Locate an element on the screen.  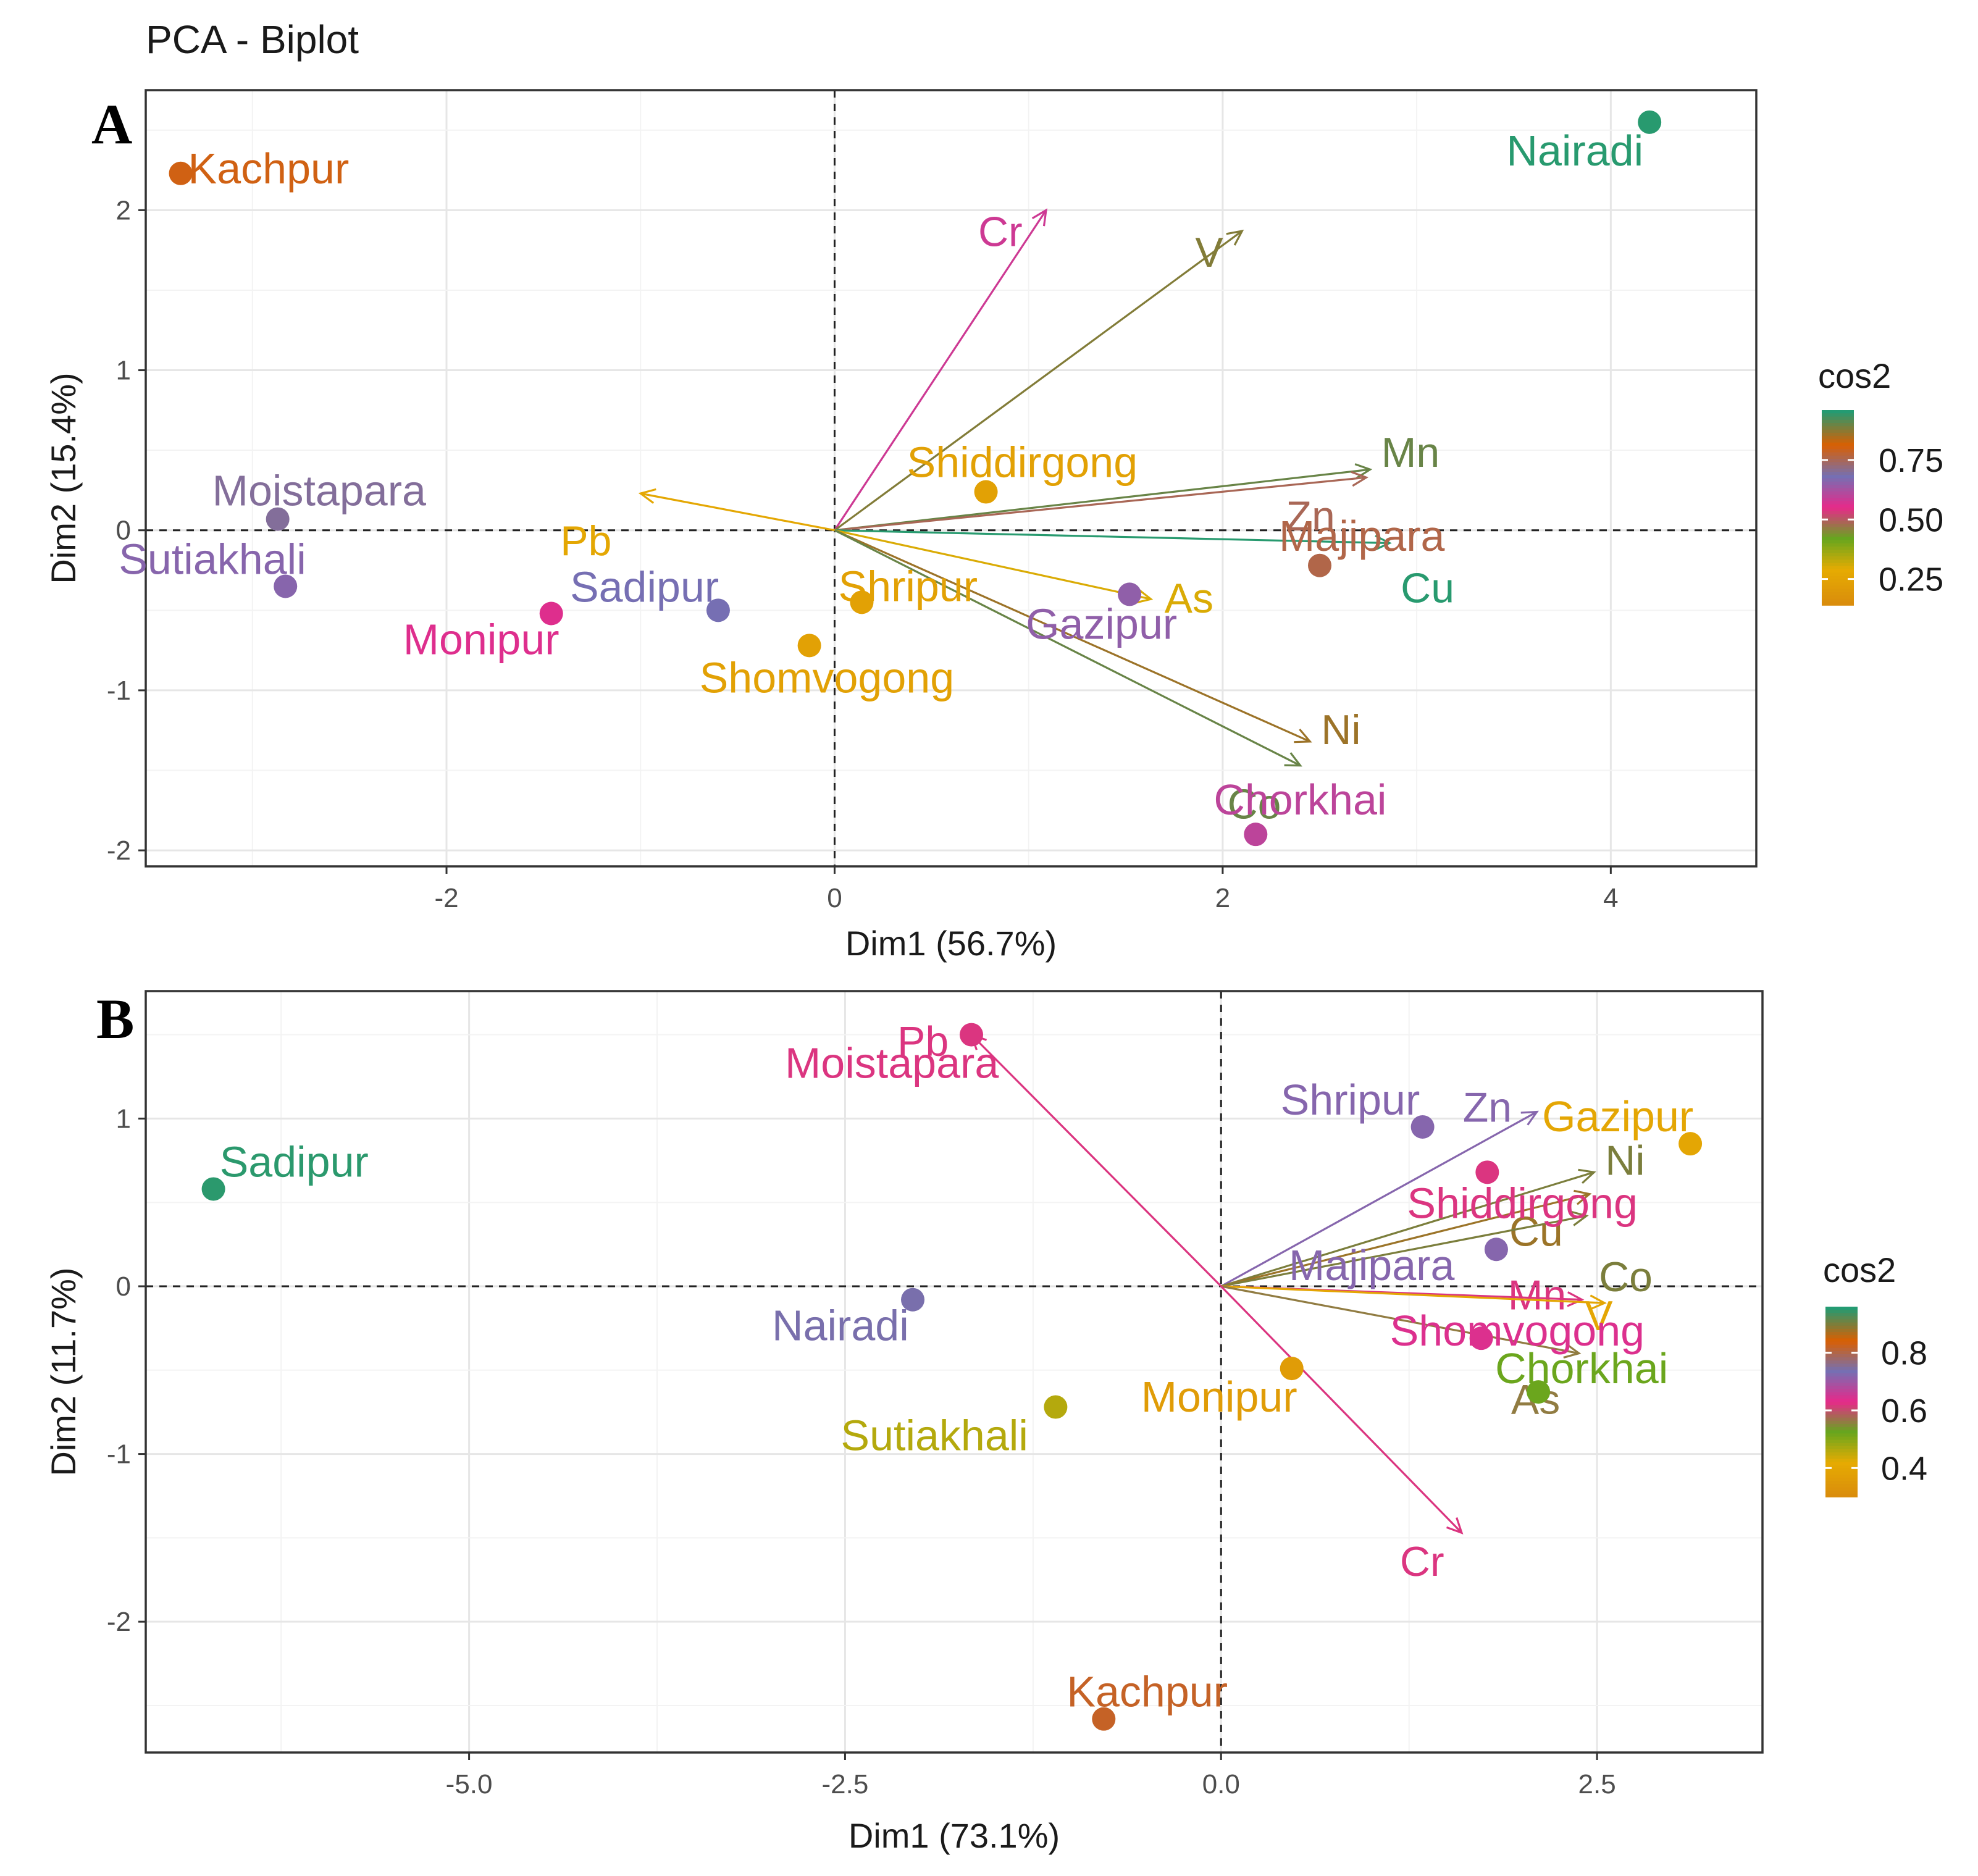
point-label-monipur: Monipur is located at coordinates (481, 640).